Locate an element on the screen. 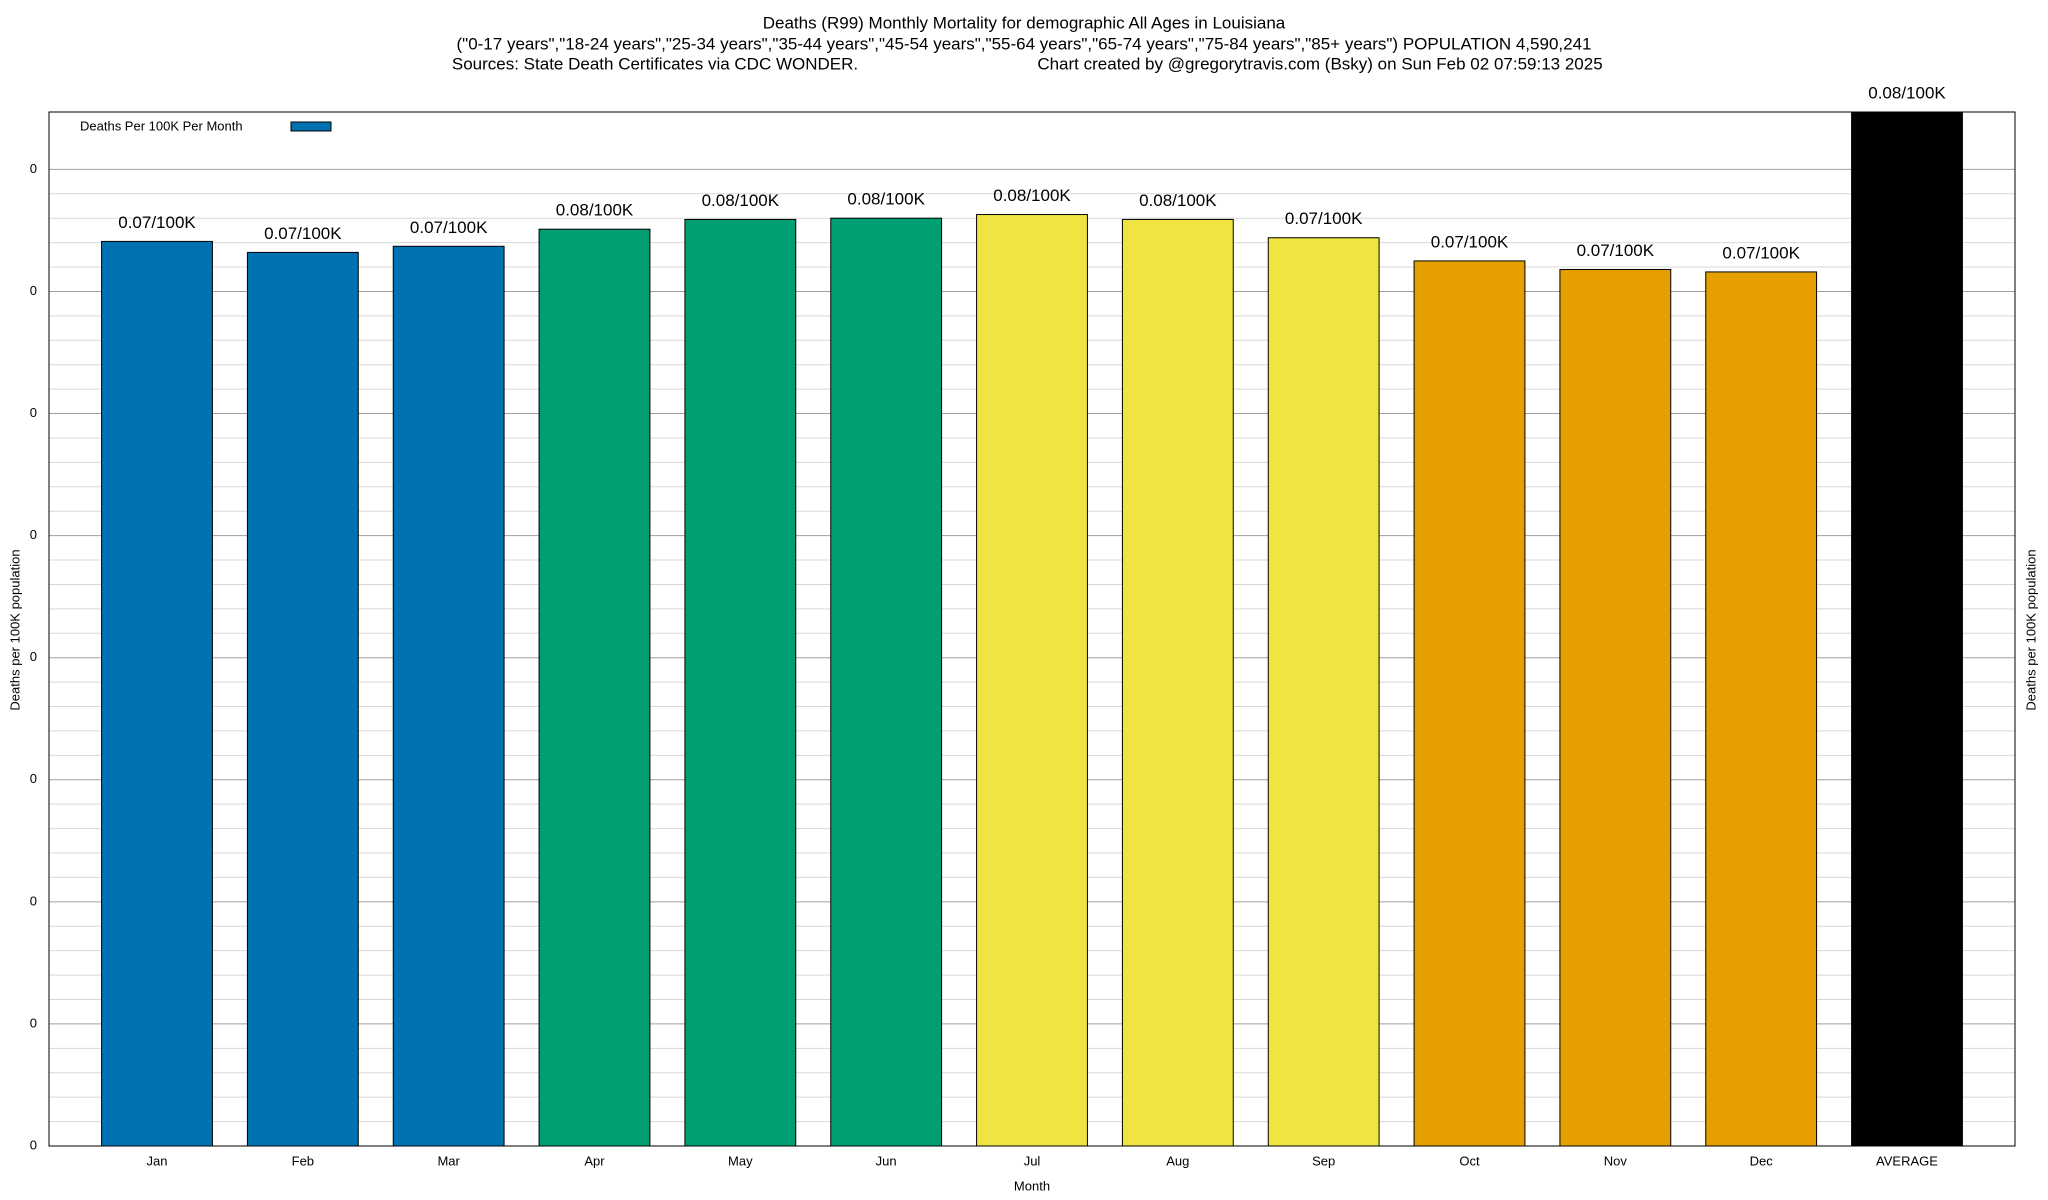  x-axis-label: Month is located at coordinates (1032, 1185).